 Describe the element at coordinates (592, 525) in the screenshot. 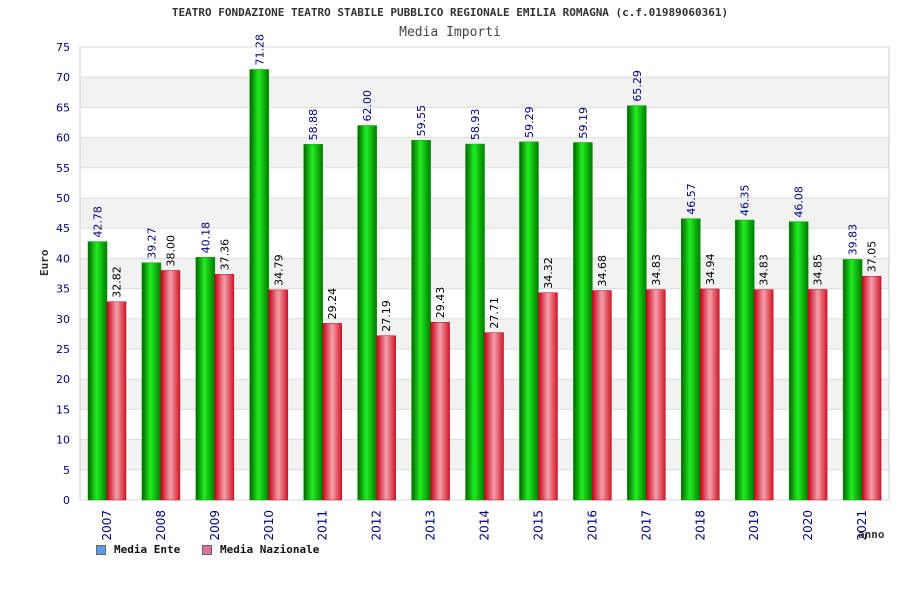

I see `x-tick-label: 2016` at that location.